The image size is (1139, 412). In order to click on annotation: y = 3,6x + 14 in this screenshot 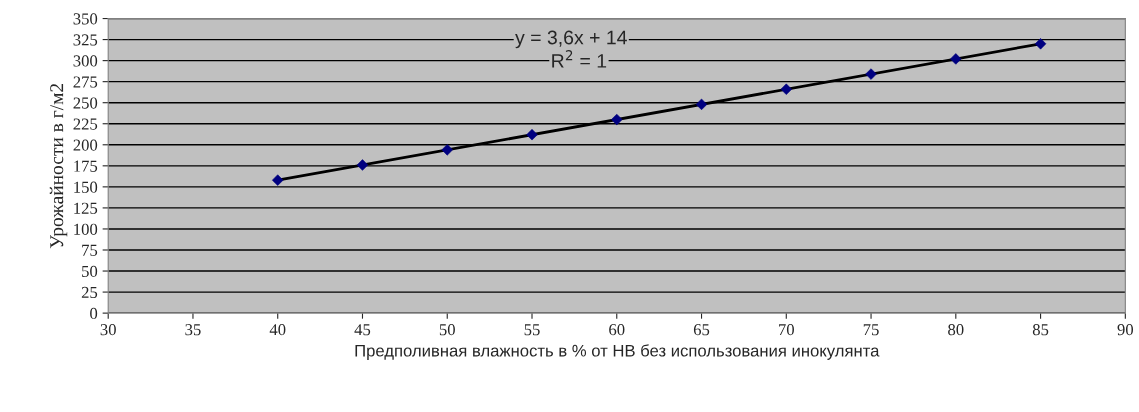, I will do `click(571, 39)`.